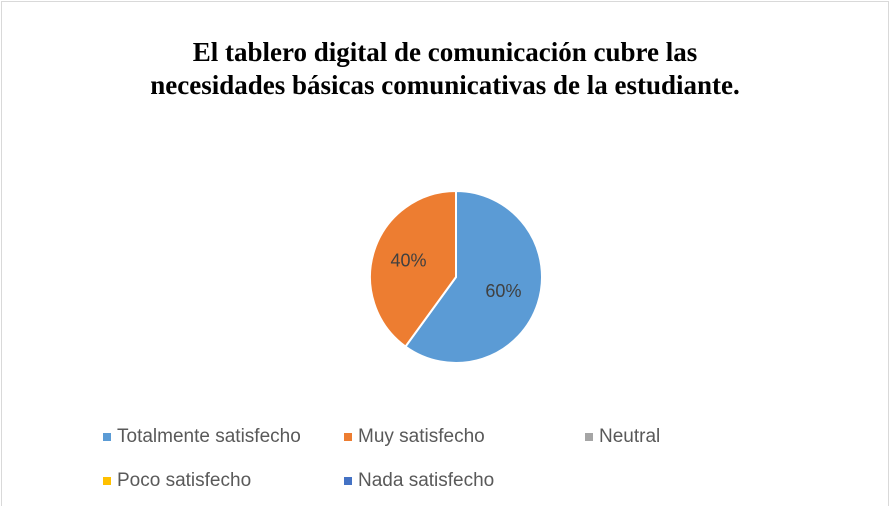 This screenshot has width=890, height=506. Describe the element at coordinates (503, 291) in the screenshot. I see `data-label: 60%` at that location.